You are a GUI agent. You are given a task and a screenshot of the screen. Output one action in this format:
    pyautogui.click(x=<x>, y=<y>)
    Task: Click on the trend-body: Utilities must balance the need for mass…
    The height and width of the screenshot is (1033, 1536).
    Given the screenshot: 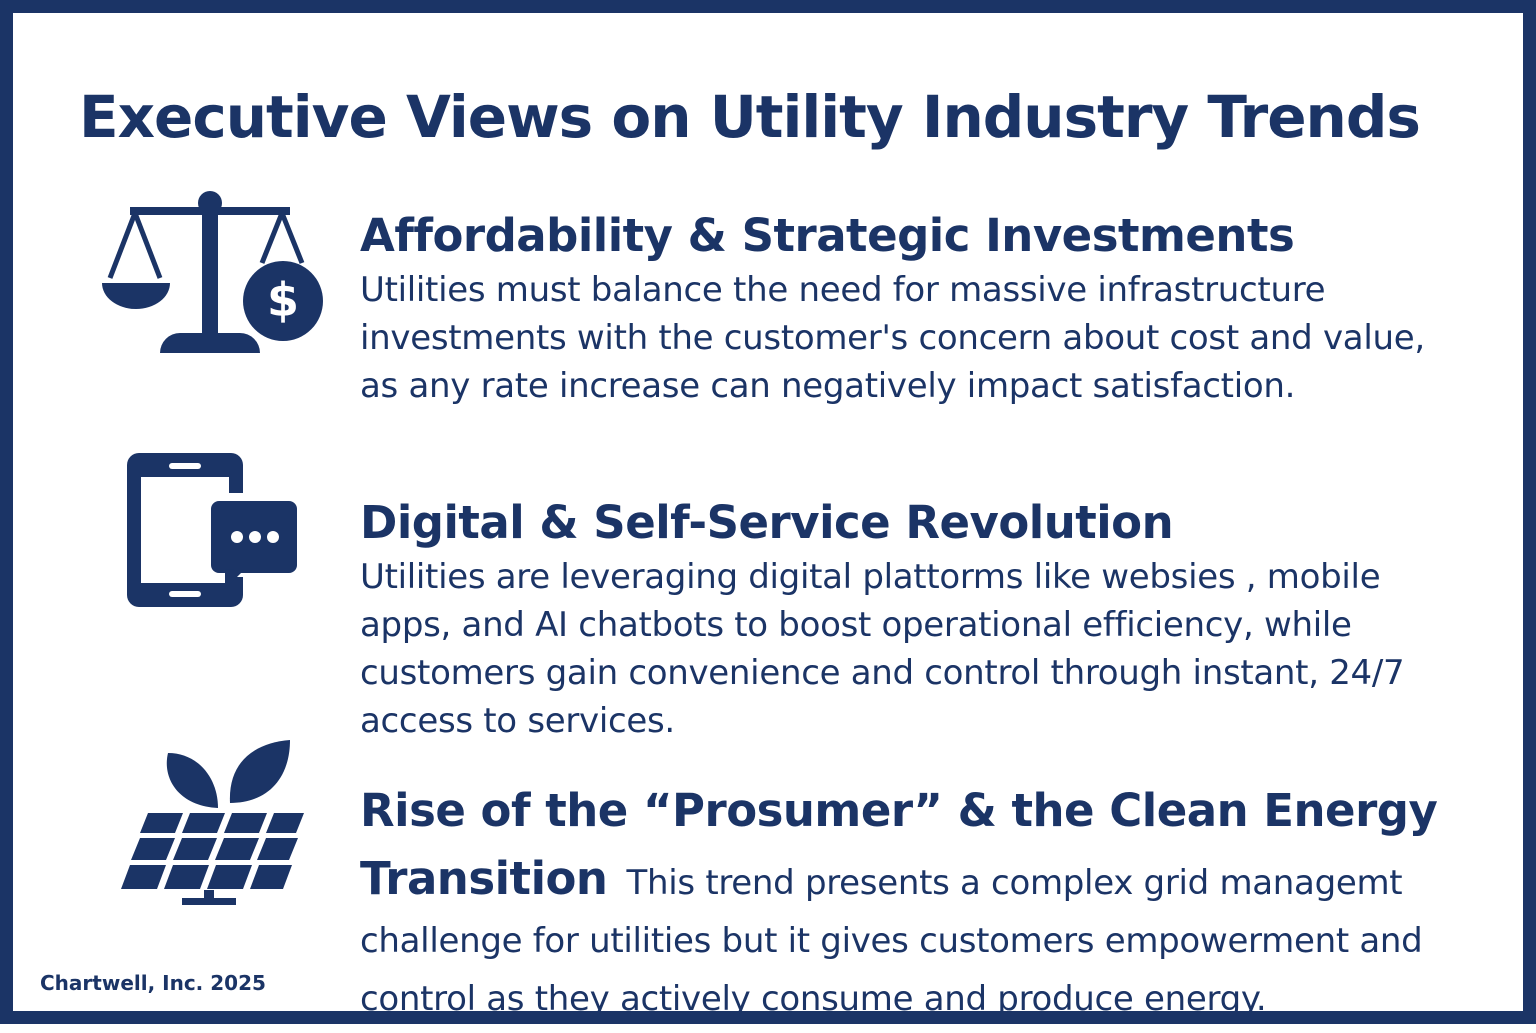 What is the action you would take?
    pyautogui.click(x=892, y=338)
    